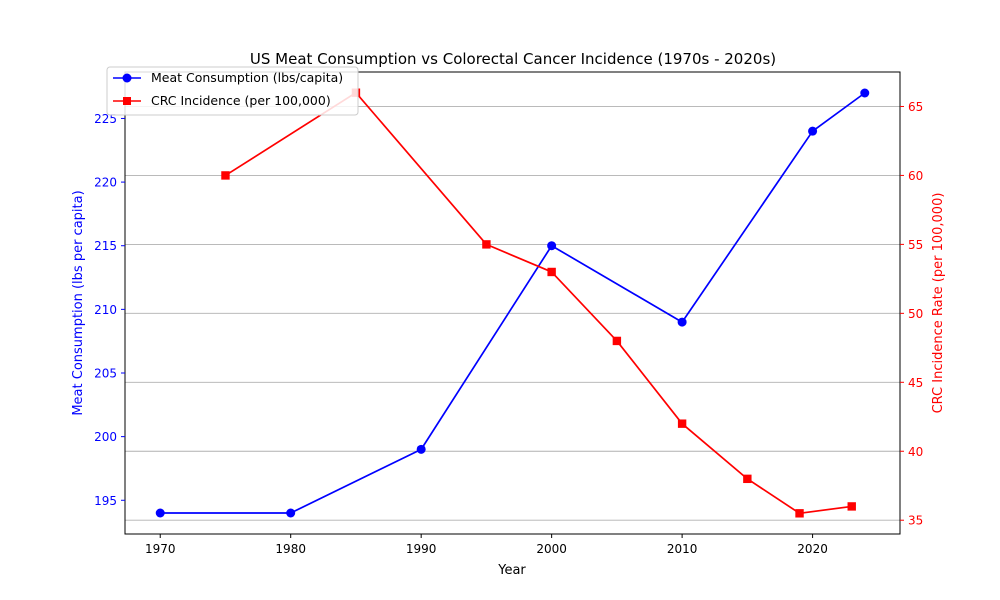  I want to click on legend-label-meat: Meat Consumption (lbs/capita), so click(247, 77).